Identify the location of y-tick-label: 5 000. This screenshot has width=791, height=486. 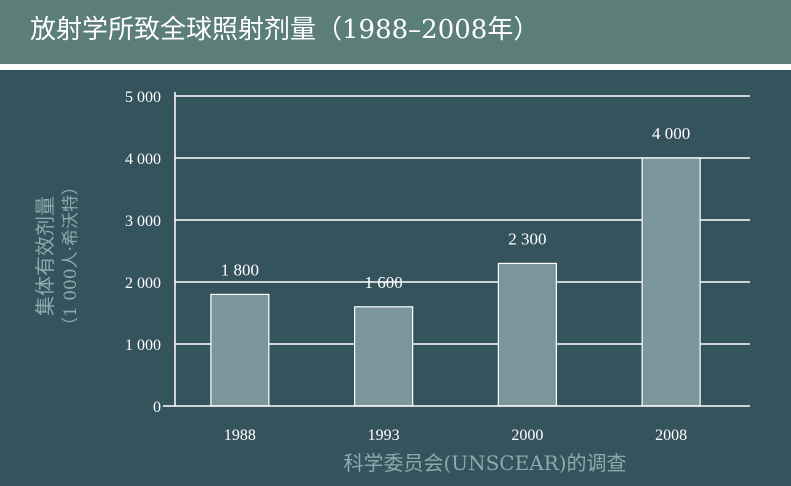
(143, 97).